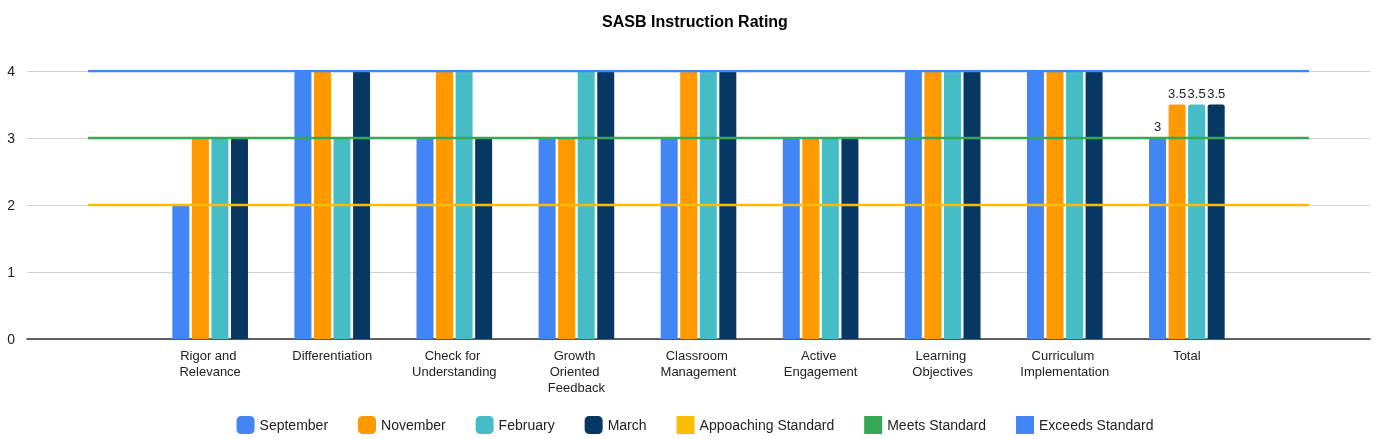 This screenshot has width=1390, height=439. What do you see at coordinates (11, 339) in the screenshot?
I see `y-tick-label: 0` at bounding box center [11, 339].